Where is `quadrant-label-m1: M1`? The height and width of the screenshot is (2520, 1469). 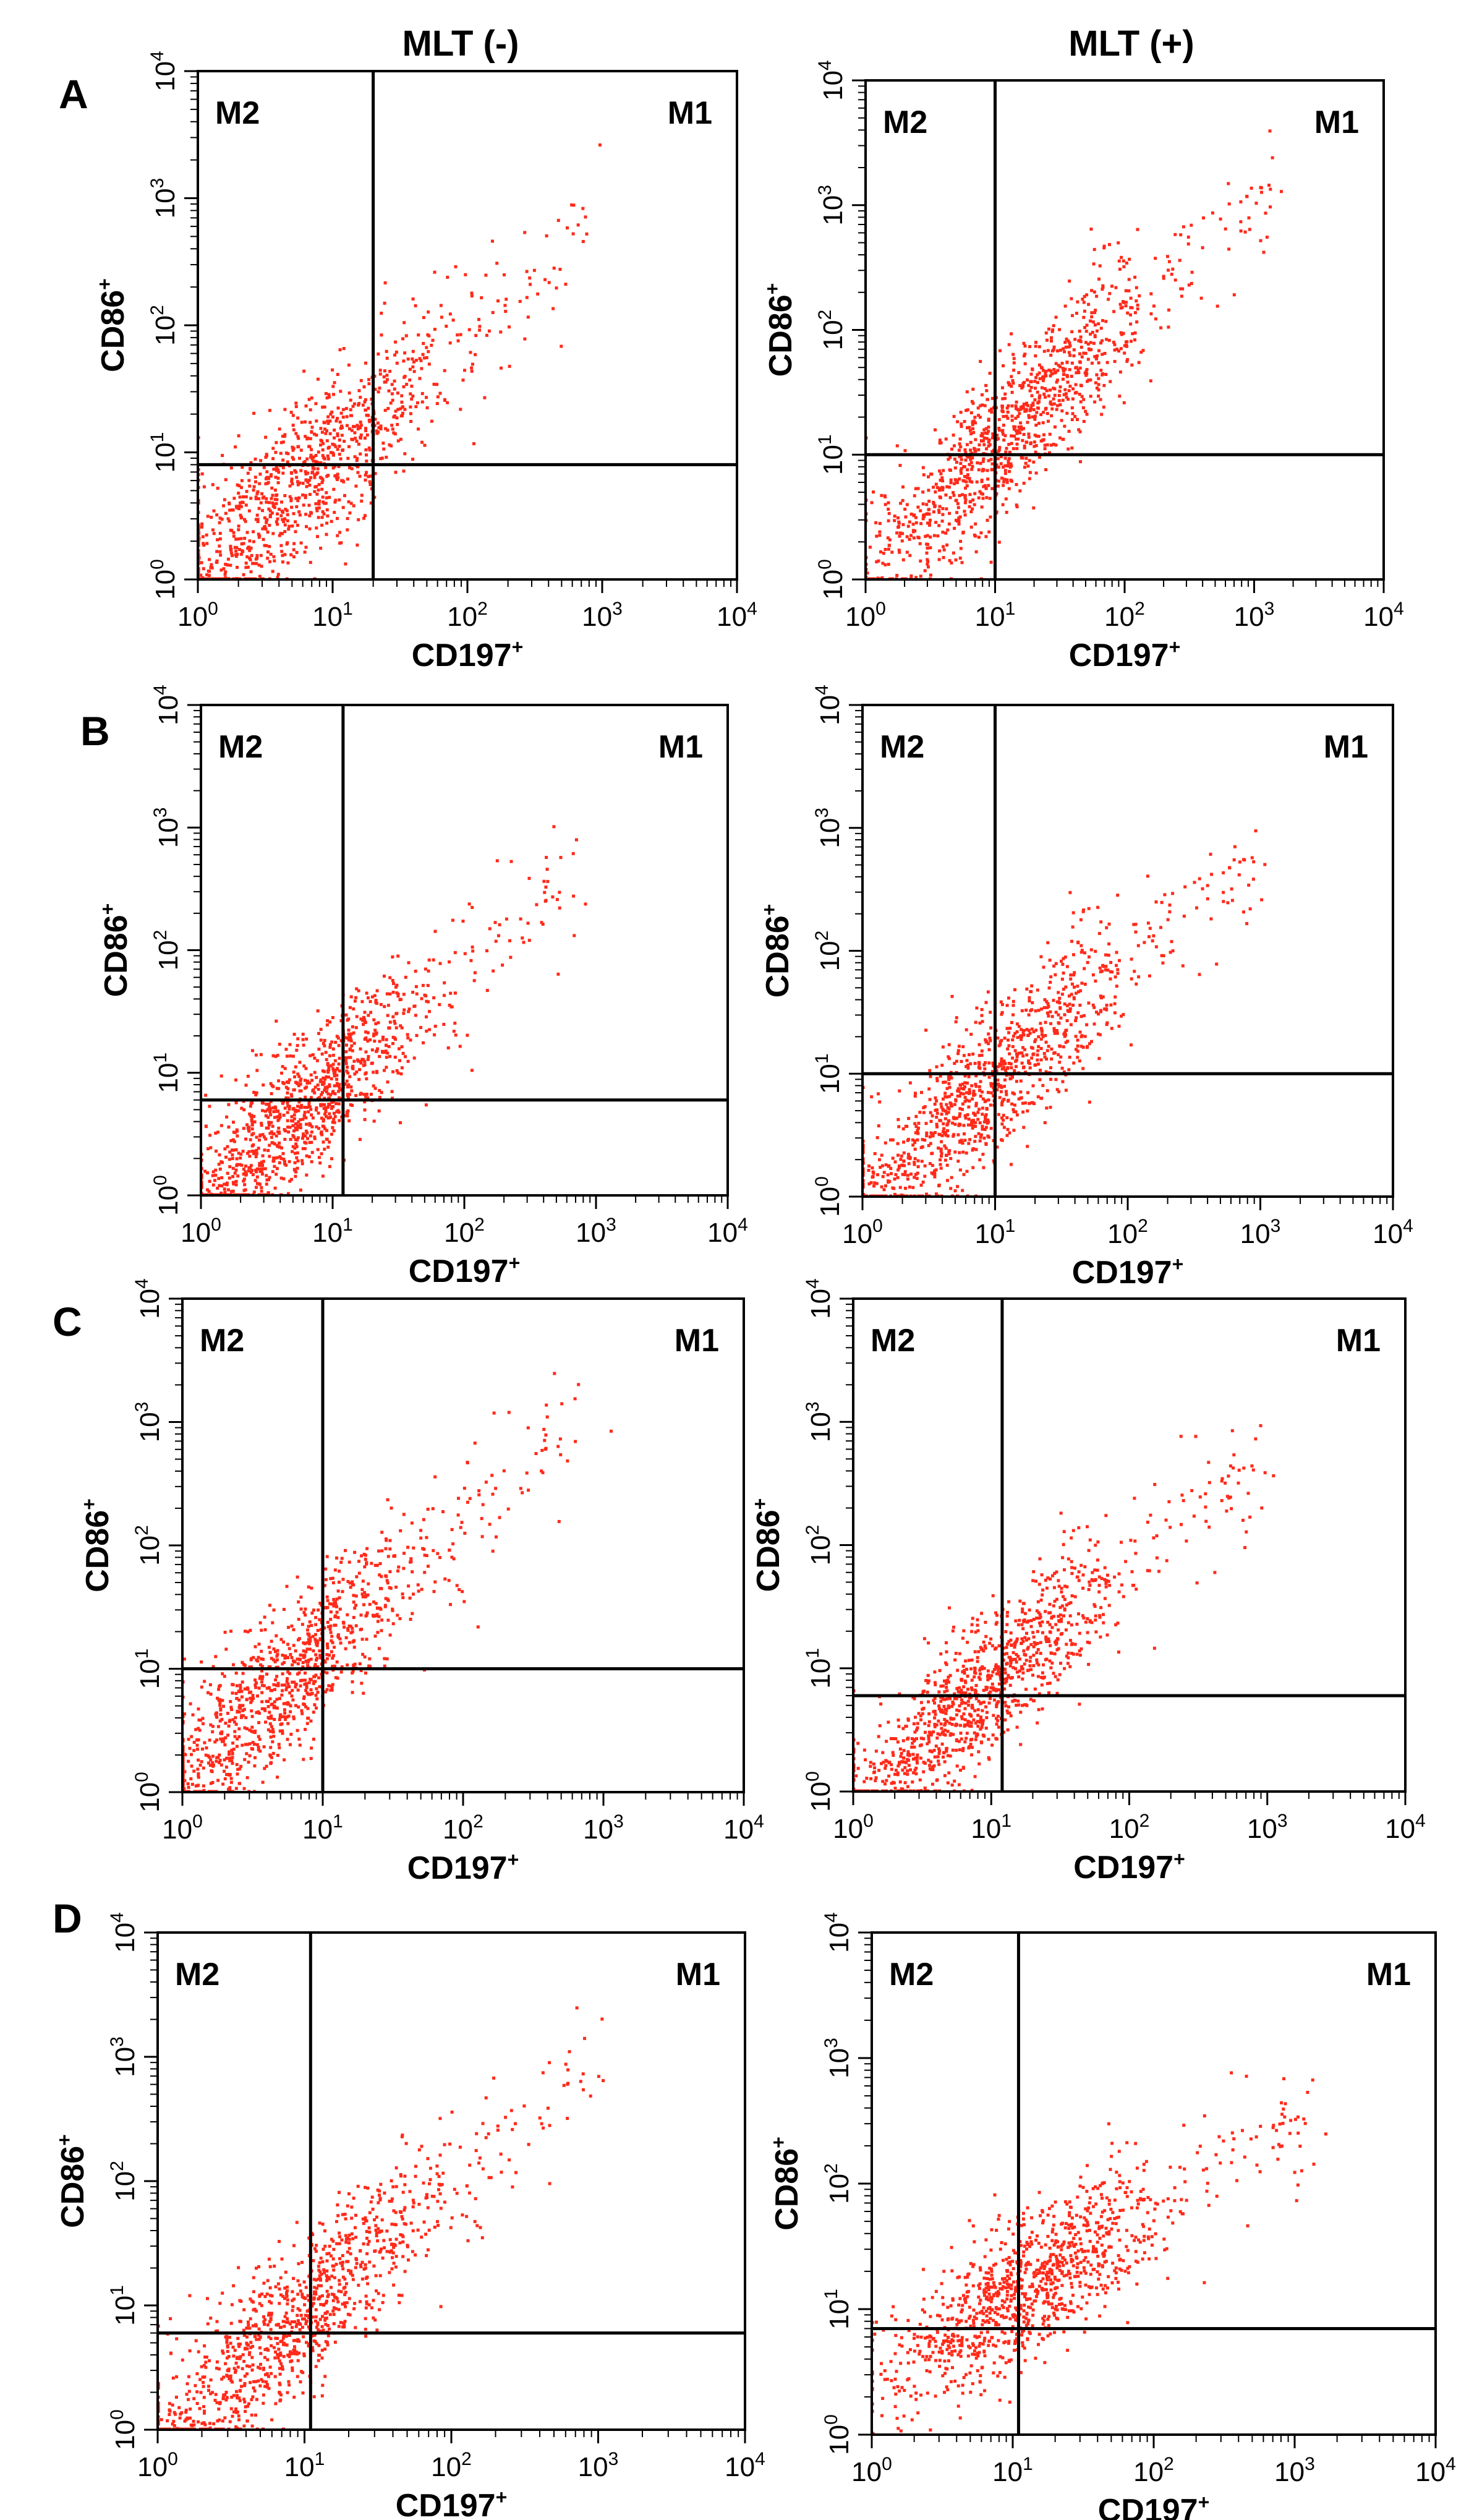 quadrant-label-m1: M1 is located at coordinates (690, 113).